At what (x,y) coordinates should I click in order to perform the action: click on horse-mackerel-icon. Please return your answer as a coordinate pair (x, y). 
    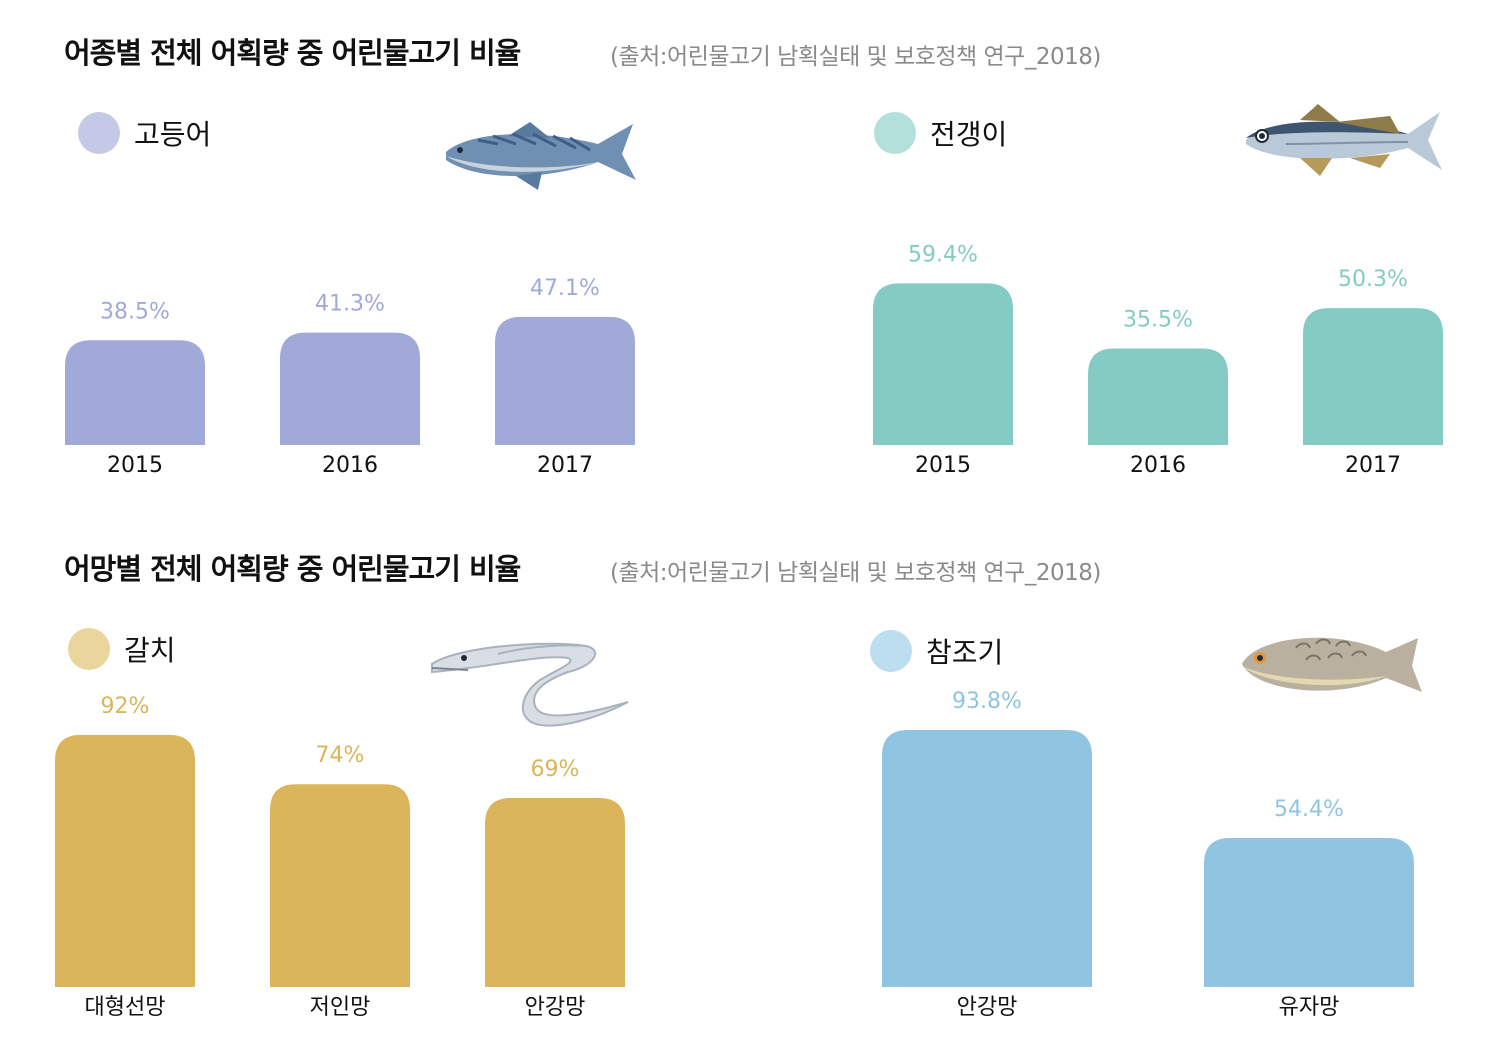
    Looking at the image, I should click on (1344, 140).